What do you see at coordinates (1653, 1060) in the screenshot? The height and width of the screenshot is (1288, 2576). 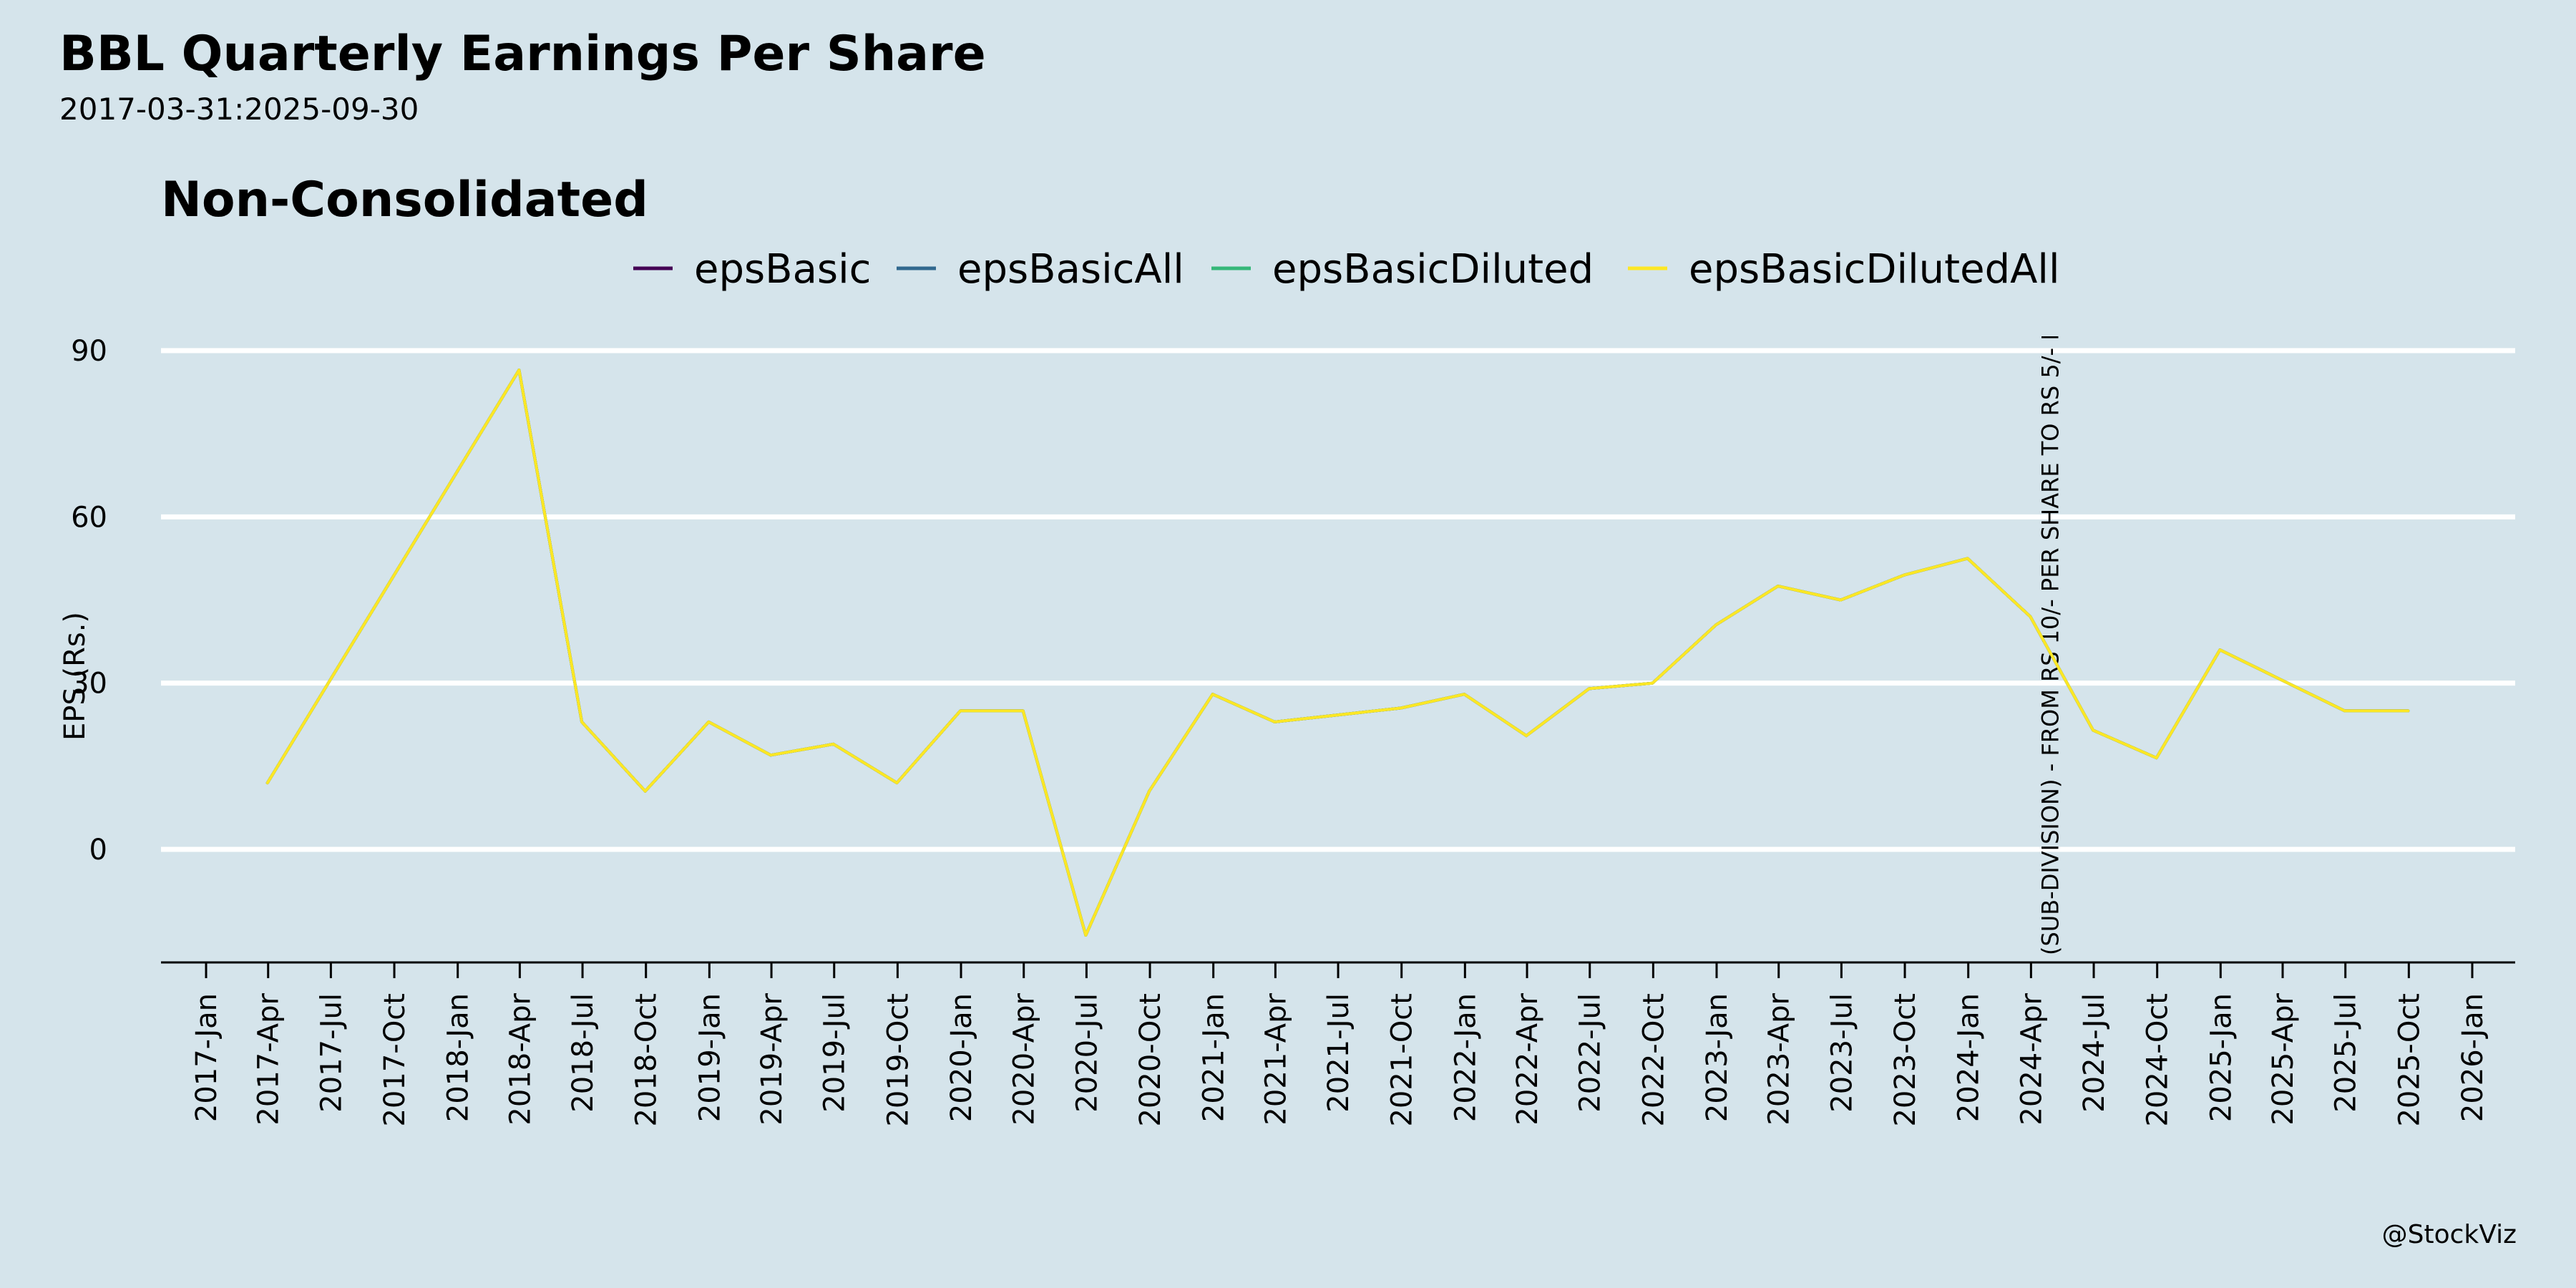 I see `x-tick-label: 2022-Oct` at bounding box center [1653, 1060].